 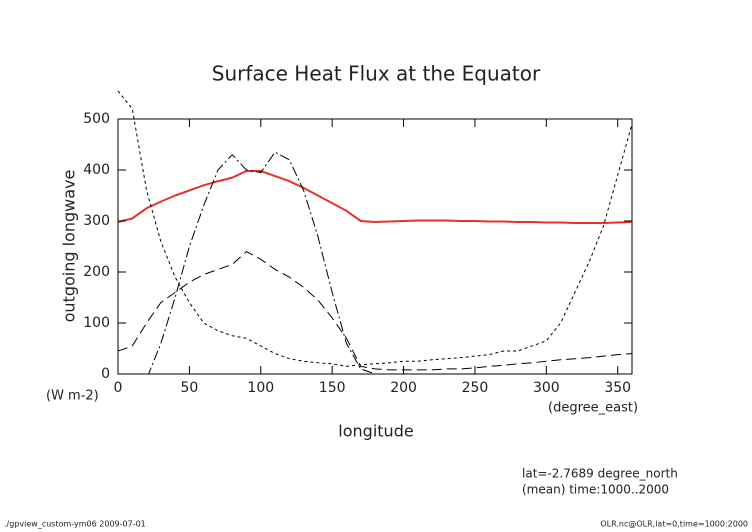 What do you see at coordinates (96, 272) in the screenshot?
I see `y-tick-label: 200` at bounding box center [96, 272].